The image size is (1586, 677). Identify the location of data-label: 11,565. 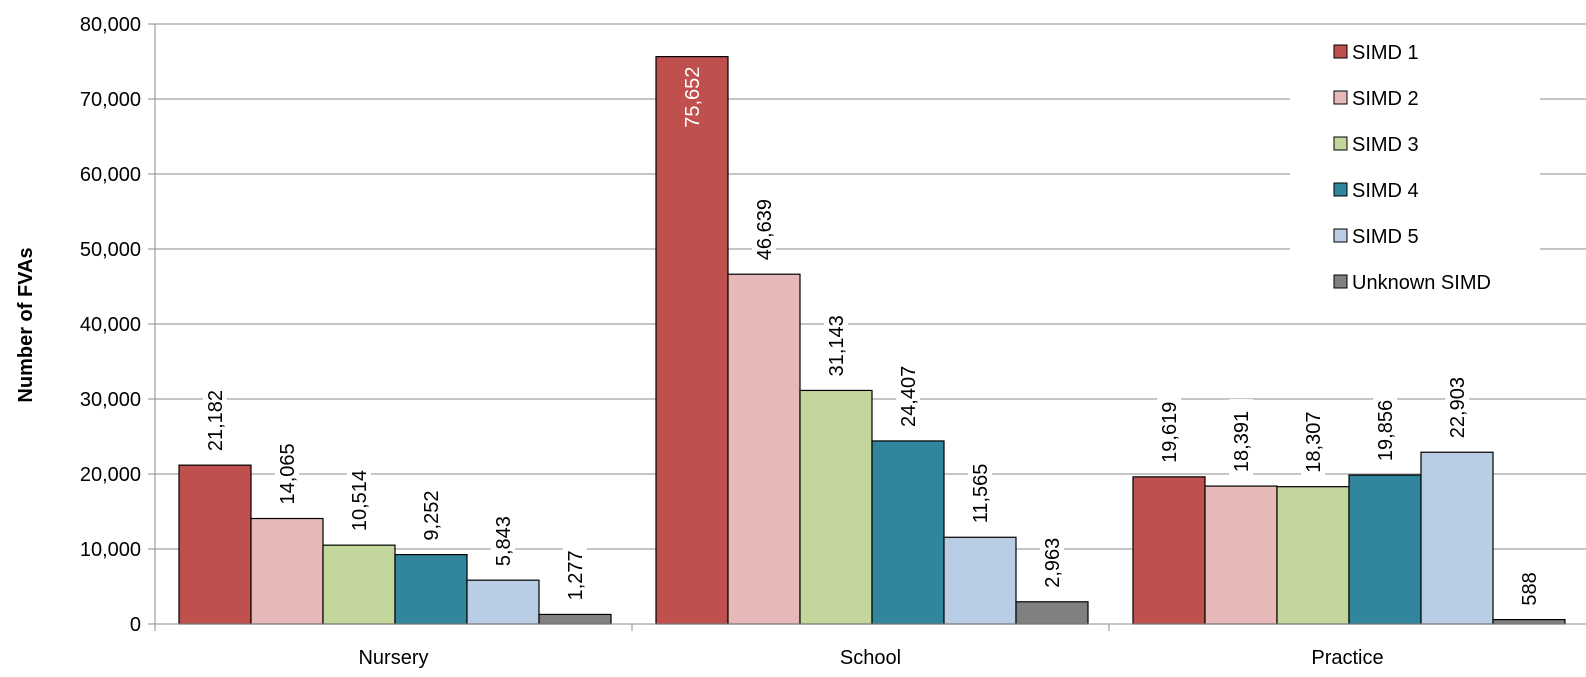
(981, 494).